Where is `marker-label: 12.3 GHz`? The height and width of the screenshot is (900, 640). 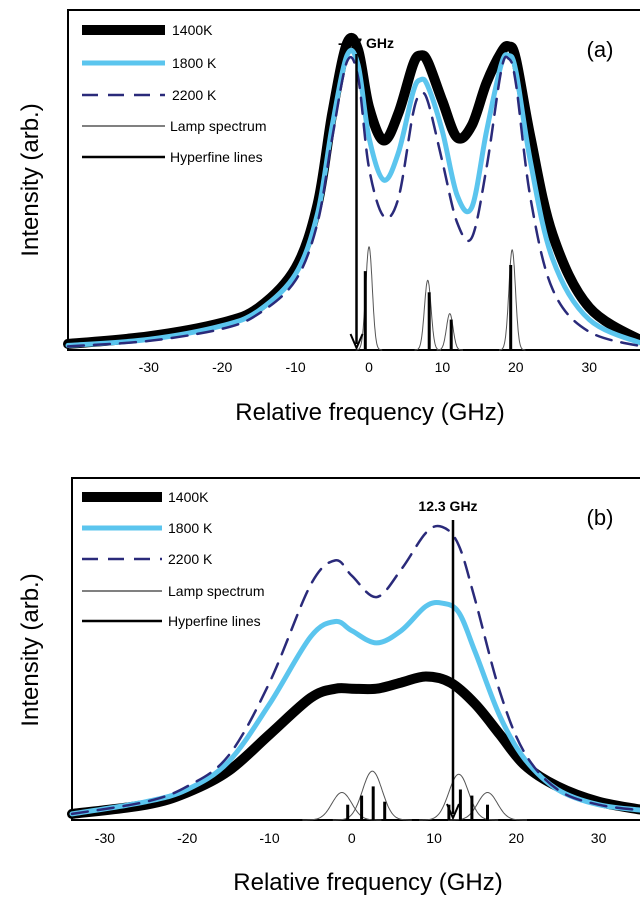 marker-label: 12.3 GHz is located at coordinates (447, 506).